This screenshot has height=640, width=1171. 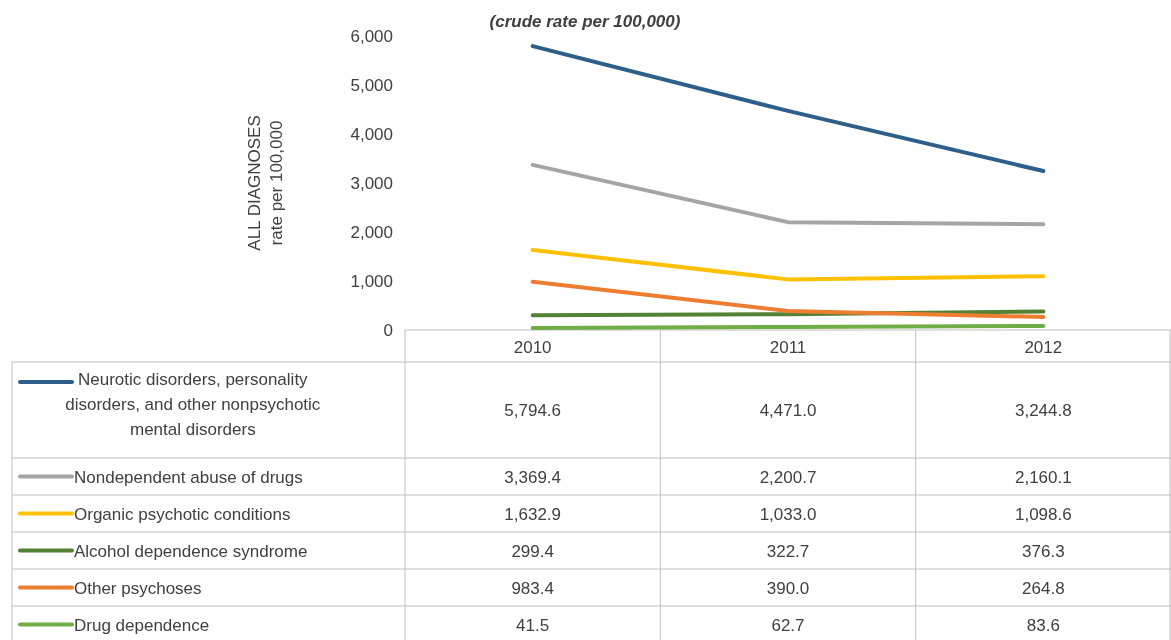 What do you see at coordinates (1043, 625) in the screenshot?
I see `data-label: 83.6` at bounding box center [1043, 625].